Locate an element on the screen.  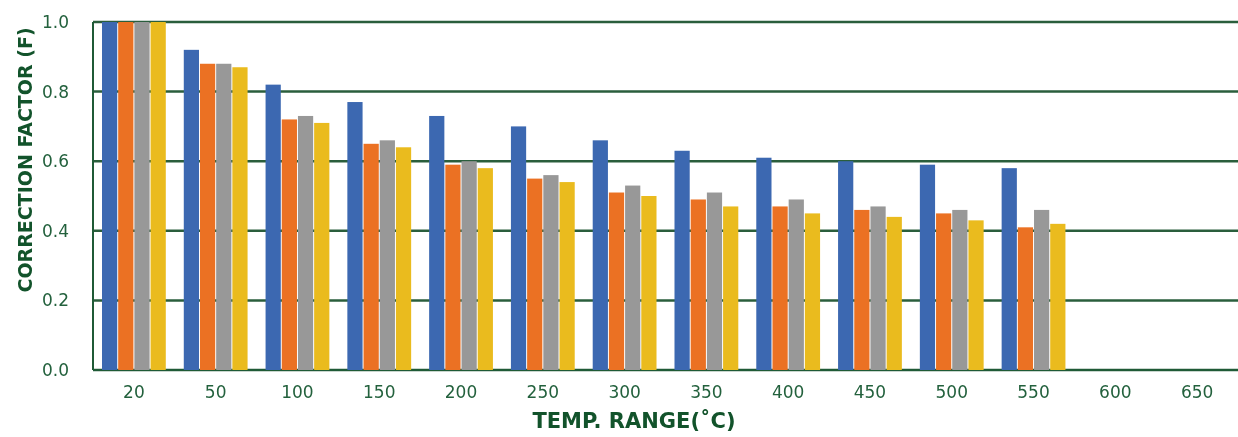
y-tick-label: 1.0 is located at coordinates (55, 22).